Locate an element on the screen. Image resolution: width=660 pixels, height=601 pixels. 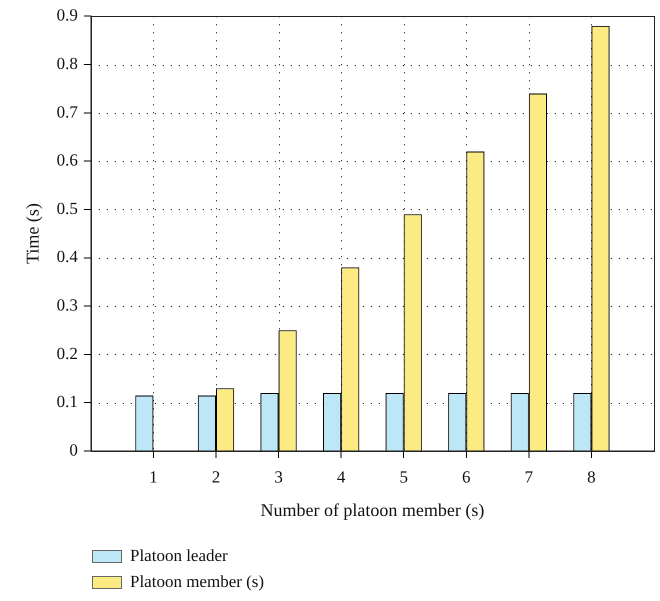
x-tick-label: 8 is located at coordinates (591, 477).